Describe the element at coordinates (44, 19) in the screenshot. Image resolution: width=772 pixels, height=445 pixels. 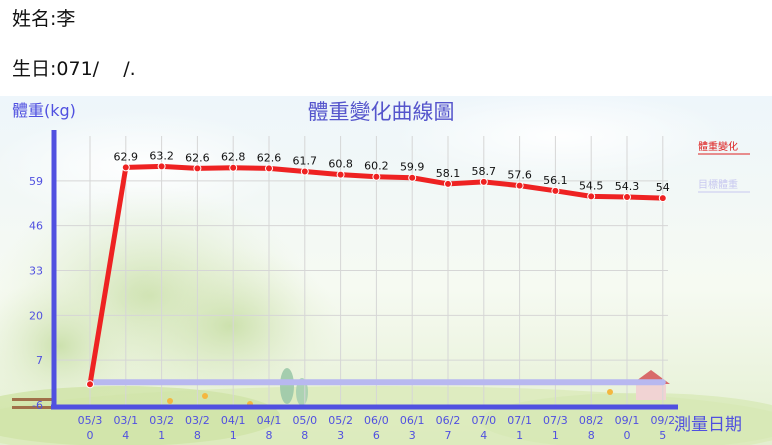
I see `name-line: 姓名:李` at that location.